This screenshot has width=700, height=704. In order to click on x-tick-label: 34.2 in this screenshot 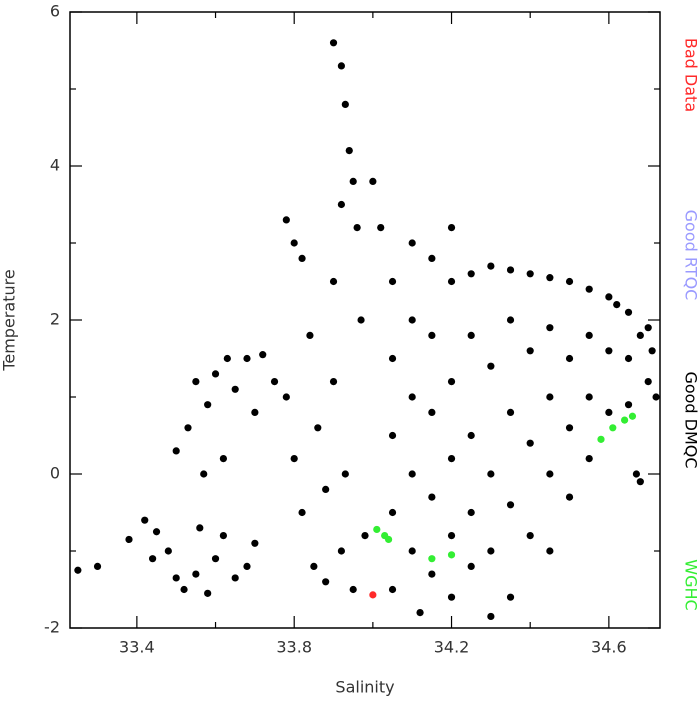, I will do `click(452, 647)`.